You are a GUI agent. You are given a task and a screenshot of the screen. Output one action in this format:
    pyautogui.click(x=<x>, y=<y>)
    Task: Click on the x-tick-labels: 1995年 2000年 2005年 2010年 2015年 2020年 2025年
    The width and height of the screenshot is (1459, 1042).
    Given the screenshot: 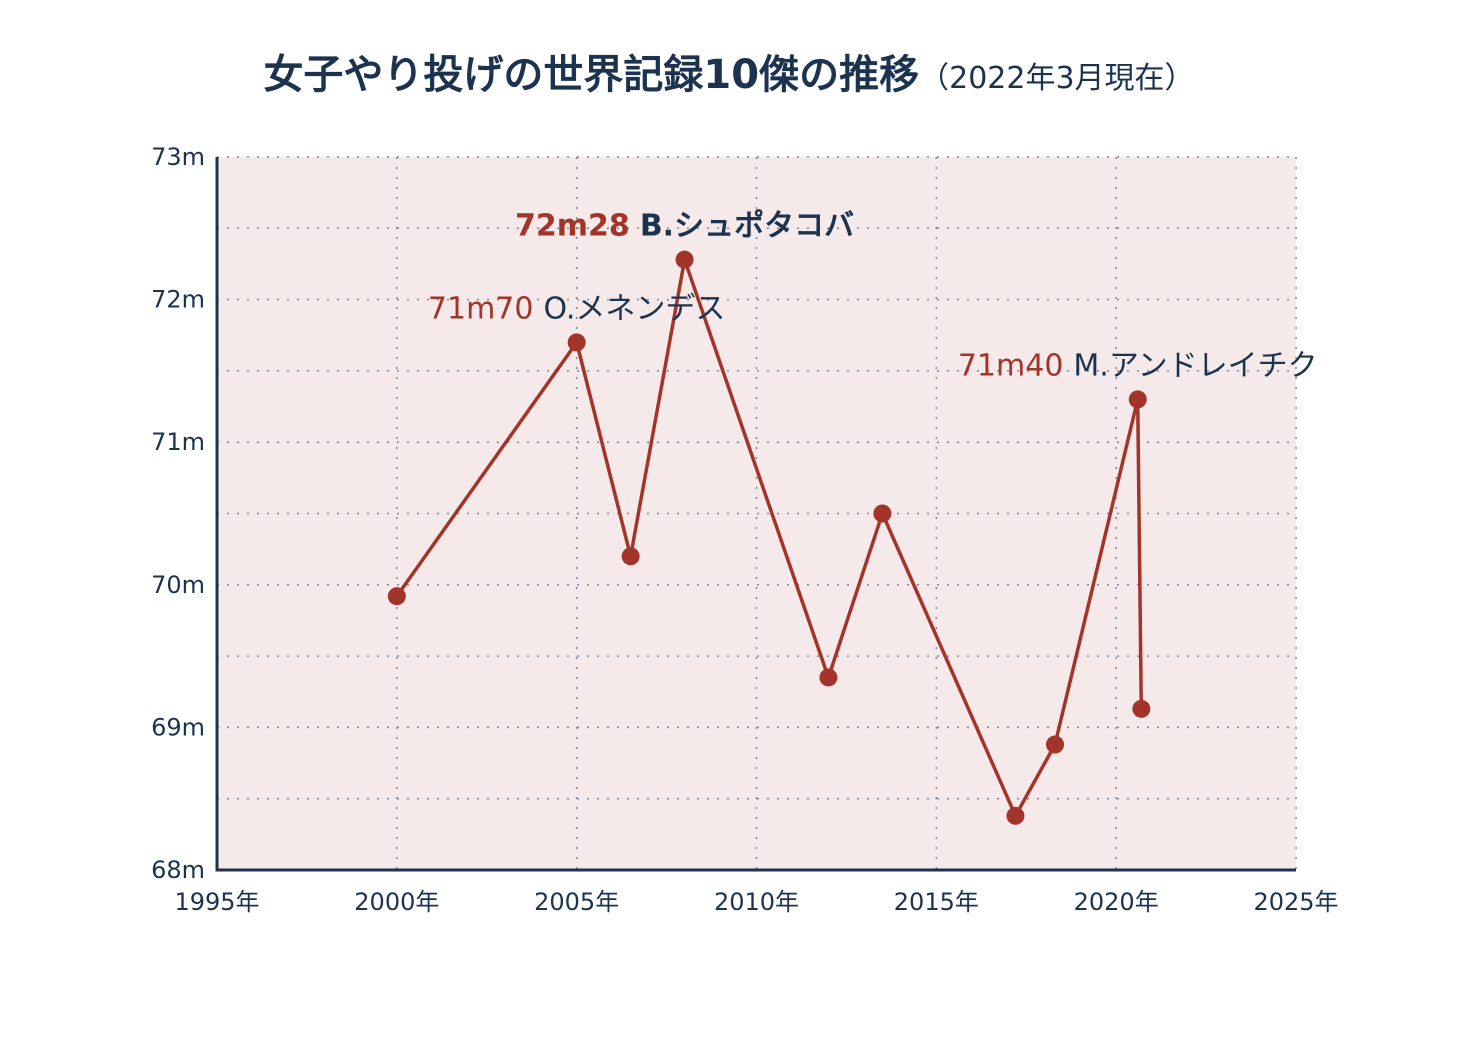 What is the action you would take?
    pyautogui.click(x=756, y=902)
    